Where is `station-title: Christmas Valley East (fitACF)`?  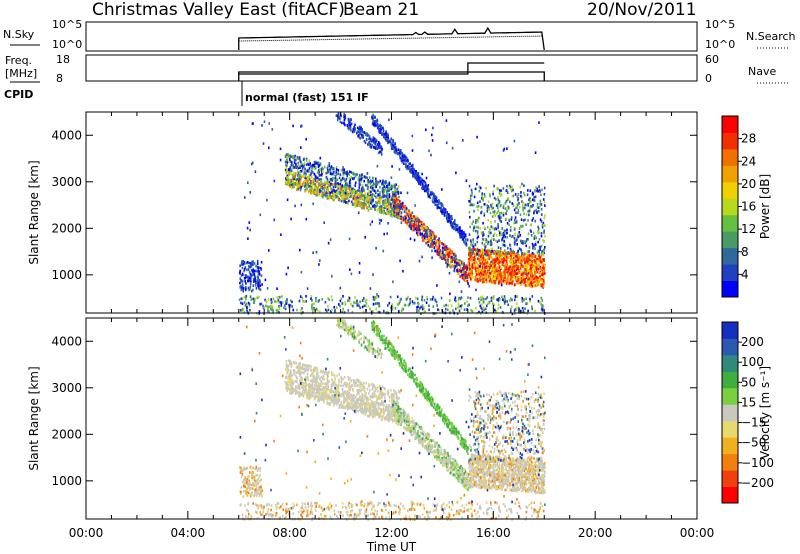
station-title: Christmas Valley East (fitACF) is located at coordinates (218, 10).